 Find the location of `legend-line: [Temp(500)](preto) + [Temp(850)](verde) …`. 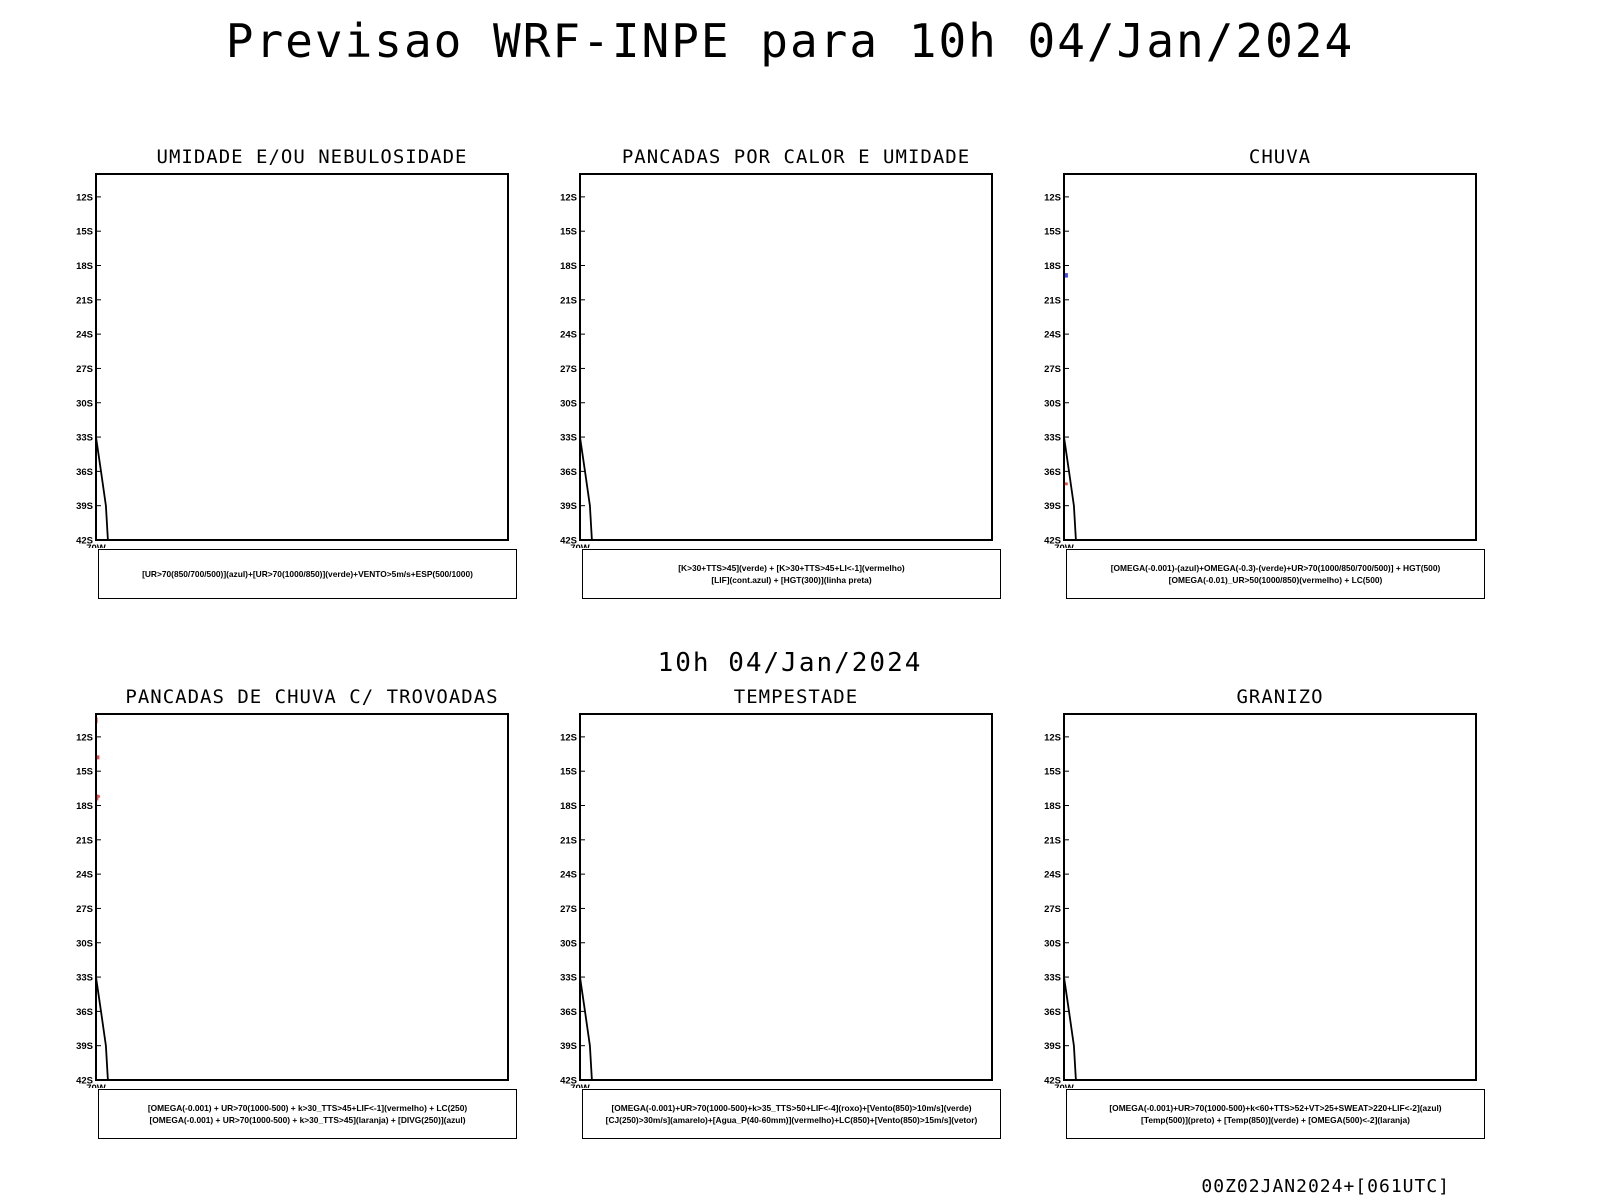

legend-line: [Temp(500)](preto) + [Temp(850)](verde) … is located at coordinates (1275, 1120).